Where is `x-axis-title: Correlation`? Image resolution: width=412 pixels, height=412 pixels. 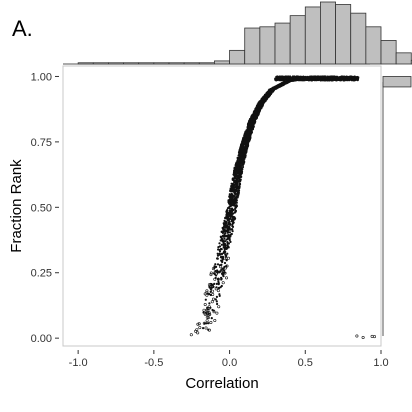 x-axis-title: Correlation is located at coordinates (221, 383).